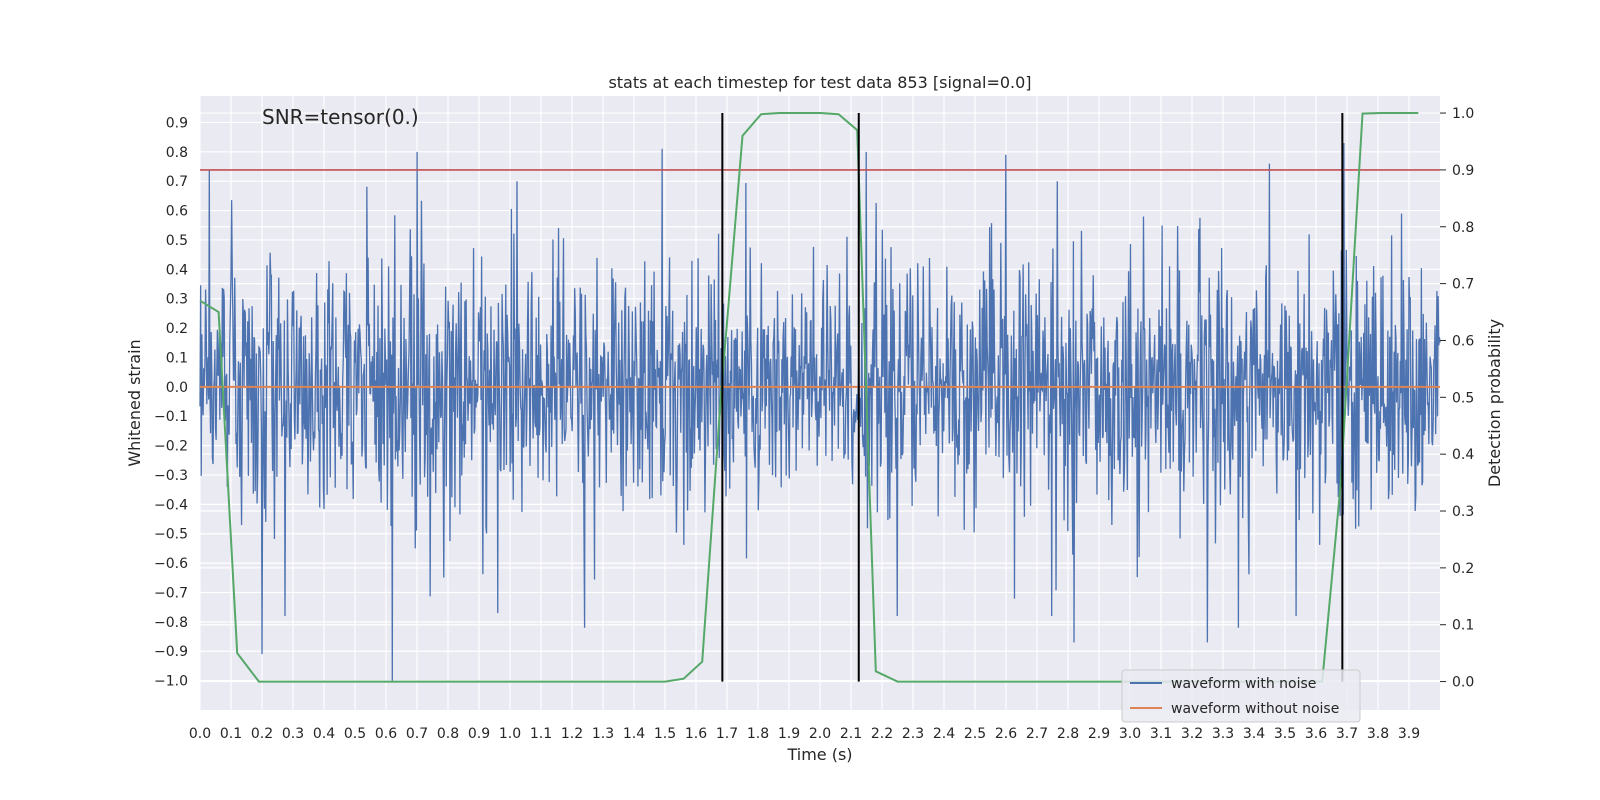  Describe the element at coordinates (882, 734) in the screenshot. I see `x-tick-label: 2.2` at that location.